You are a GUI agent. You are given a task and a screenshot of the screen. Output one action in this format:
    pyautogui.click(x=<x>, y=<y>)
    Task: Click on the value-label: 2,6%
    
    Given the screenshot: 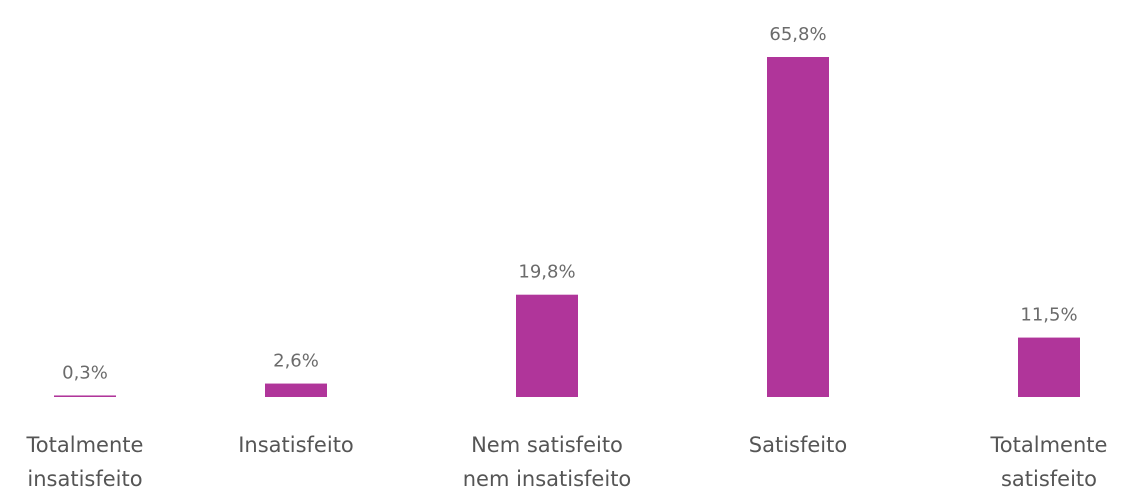 What is the action you would take?
    pyautogui.click(x=296, y=361)
    